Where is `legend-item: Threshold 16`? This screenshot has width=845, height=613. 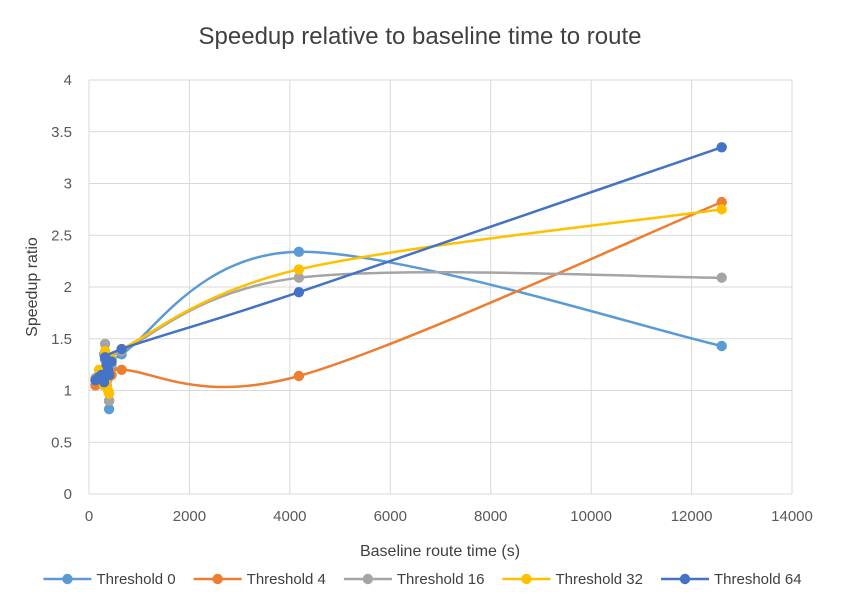 legend-item: Threshold 16 is located at coordinates (414, 579).